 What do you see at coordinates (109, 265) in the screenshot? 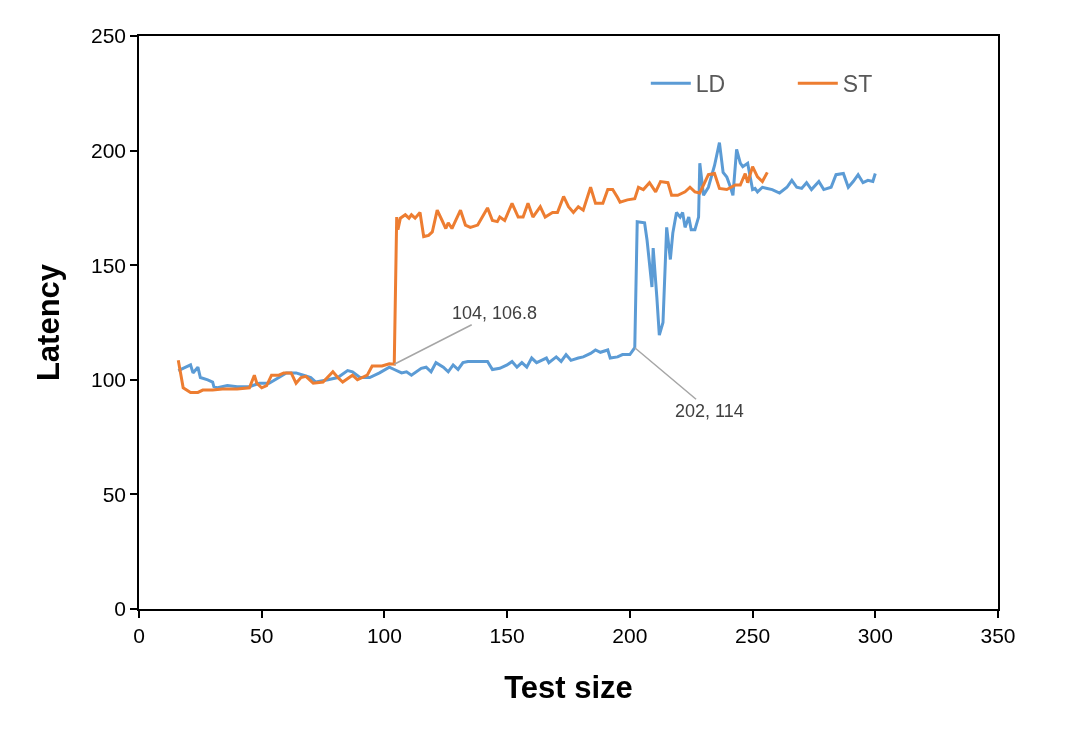
I see `y-tick-label: 150` at bounding box center [109, 265].